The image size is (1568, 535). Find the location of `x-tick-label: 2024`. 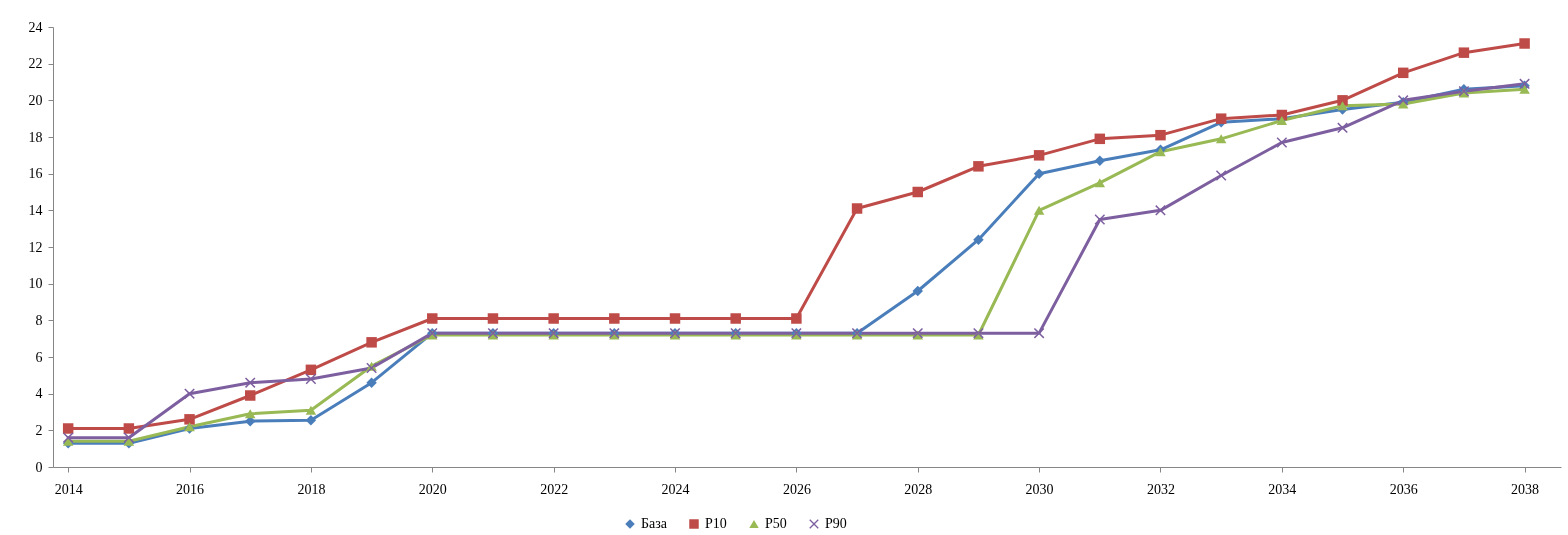

x-tick-label: 2024 is located at coordinates (675, 489).